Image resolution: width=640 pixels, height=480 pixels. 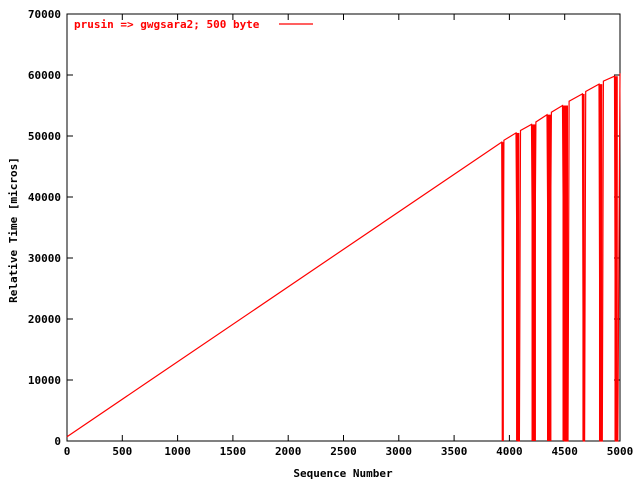 What do you see at coordinates (620, 451) in the screenshot?
I see `x-tick-label: 5000` at bounding box center [620, 451].